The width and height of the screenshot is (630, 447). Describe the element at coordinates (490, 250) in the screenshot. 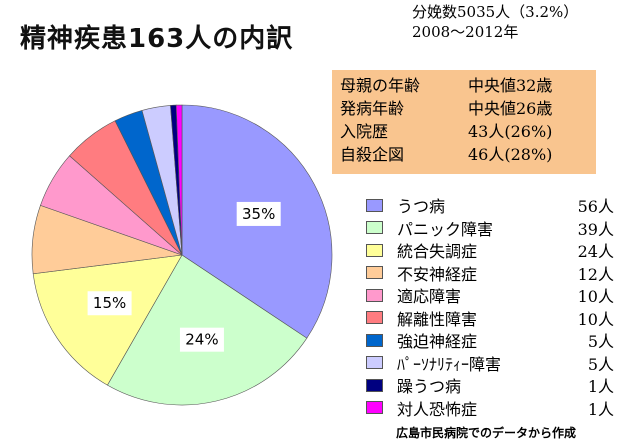

I see `legend-item: 統合失調症 24人` at that location.